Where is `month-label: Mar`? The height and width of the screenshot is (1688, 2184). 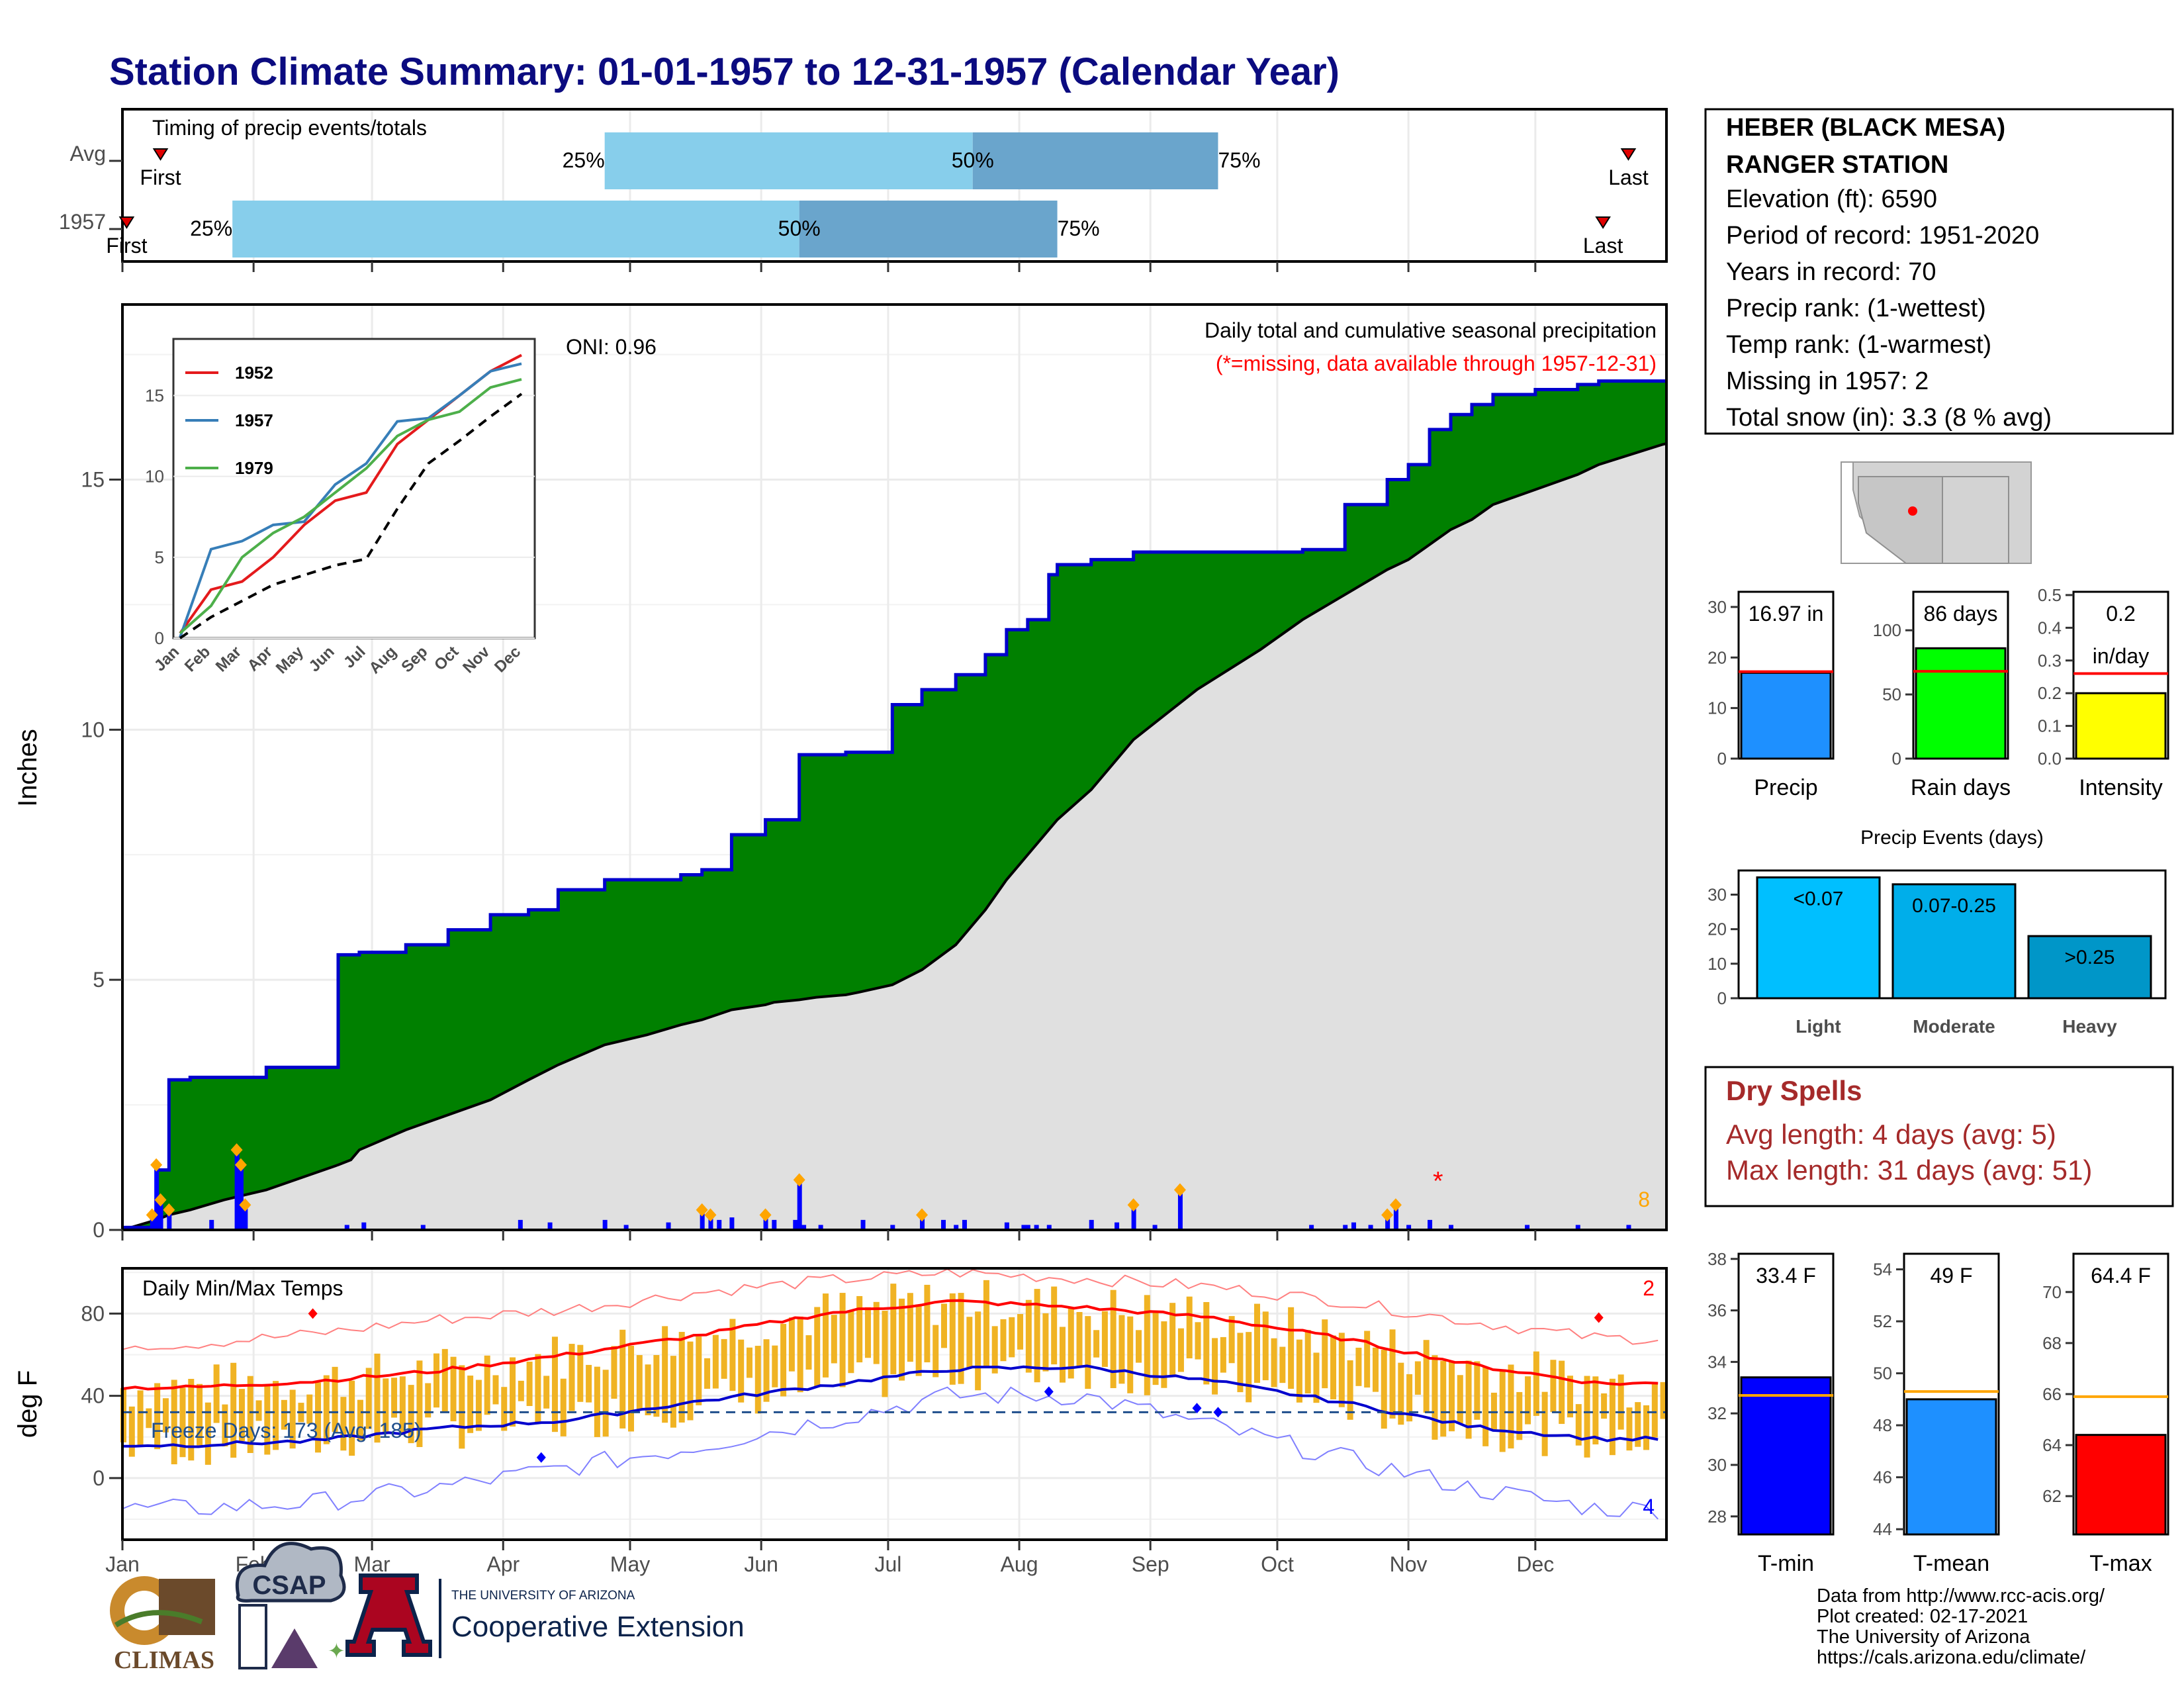
month-label: Mar is located at coordinates (372, 1564).